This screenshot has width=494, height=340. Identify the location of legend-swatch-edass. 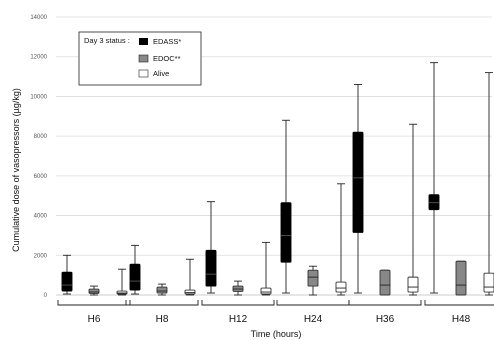
(143, 41).